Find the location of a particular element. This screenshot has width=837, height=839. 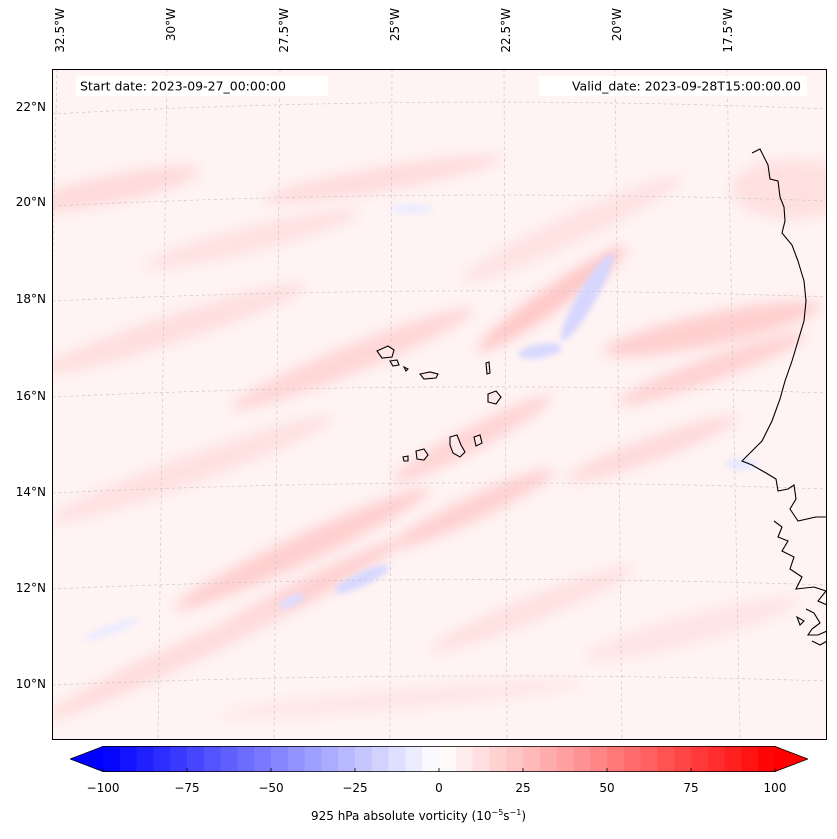

colorbar-ticks is located at coordinates (439, 770).